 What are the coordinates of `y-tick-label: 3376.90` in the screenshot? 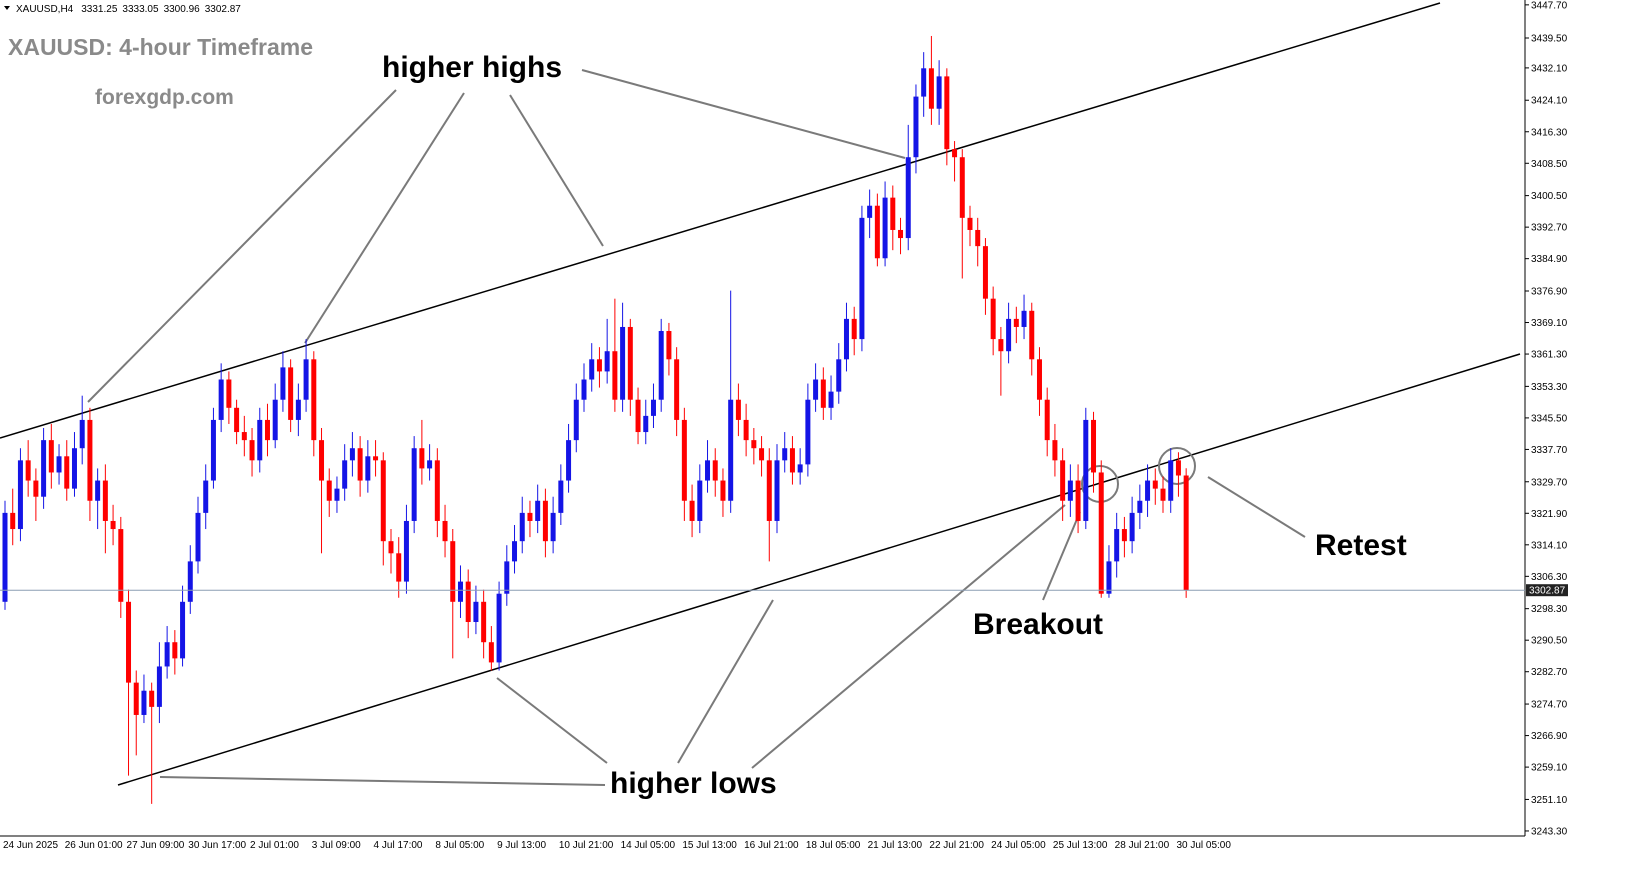 It's located at (1549, 291).